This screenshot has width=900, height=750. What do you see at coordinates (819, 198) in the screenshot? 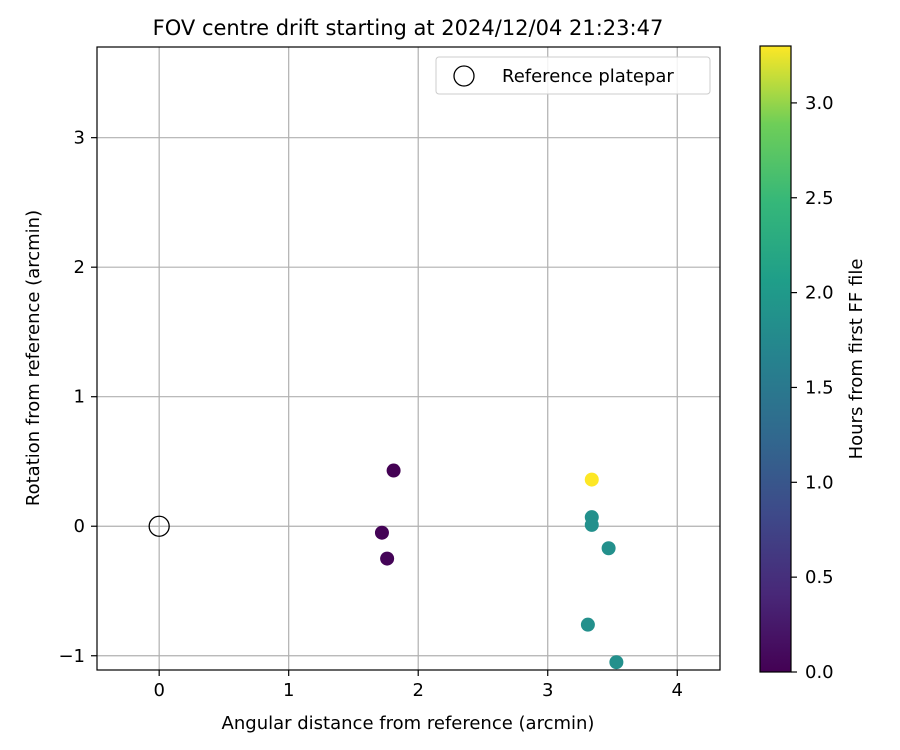
I see `colorbar-tick-label: 2.5` at bounding box center [819, 198].